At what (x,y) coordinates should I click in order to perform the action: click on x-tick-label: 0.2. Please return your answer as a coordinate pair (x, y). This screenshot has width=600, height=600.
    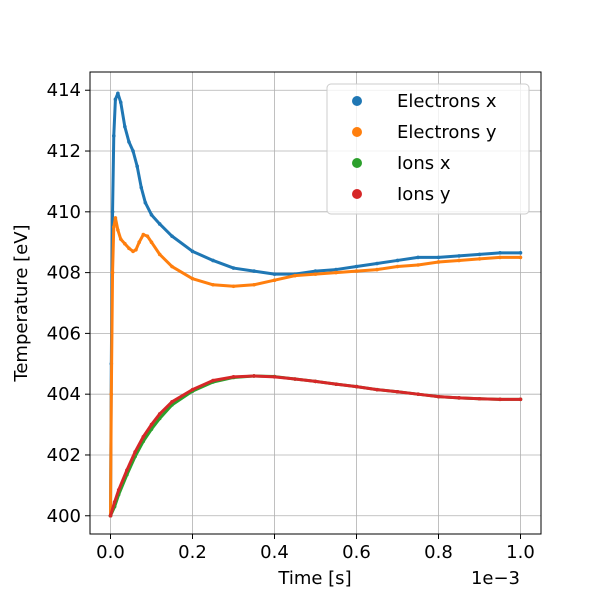
    Looking at the image, I should click on (192, 552).